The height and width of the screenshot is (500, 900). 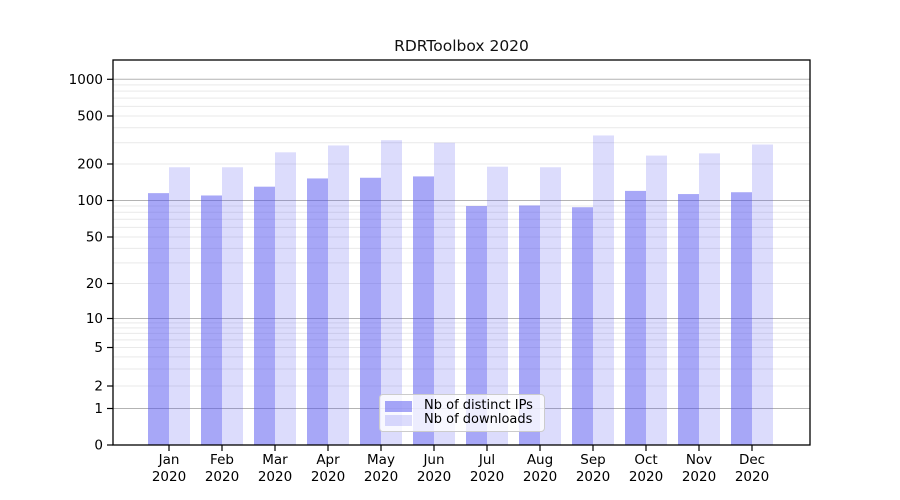 I want to click on y-tick-label: 1, so click(x=98, y=409).